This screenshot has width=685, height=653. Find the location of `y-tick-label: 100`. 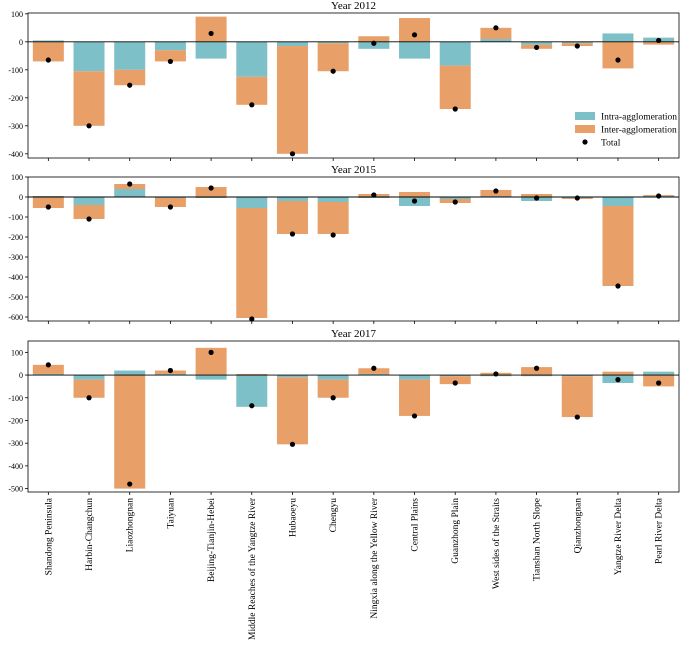

y-tick-label: 100 is located at coordinates (17, 14).